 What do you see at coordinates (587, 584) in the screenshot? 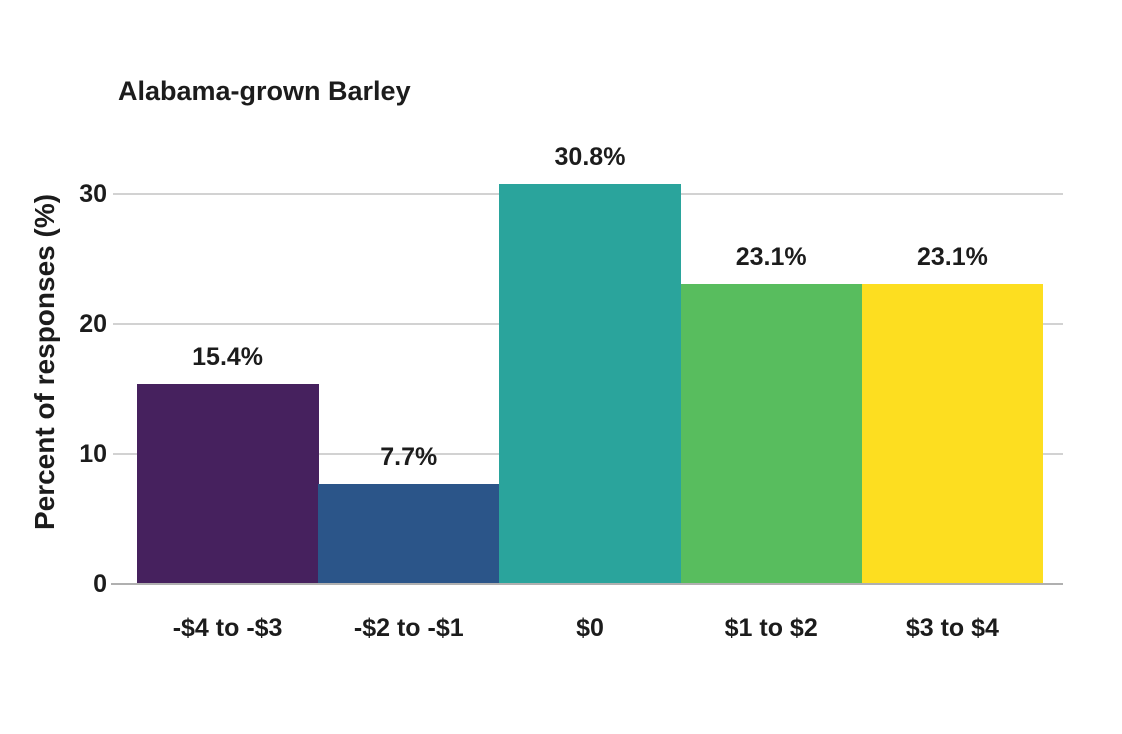
I see `x-axis-line` at bounding box center [587, 584].